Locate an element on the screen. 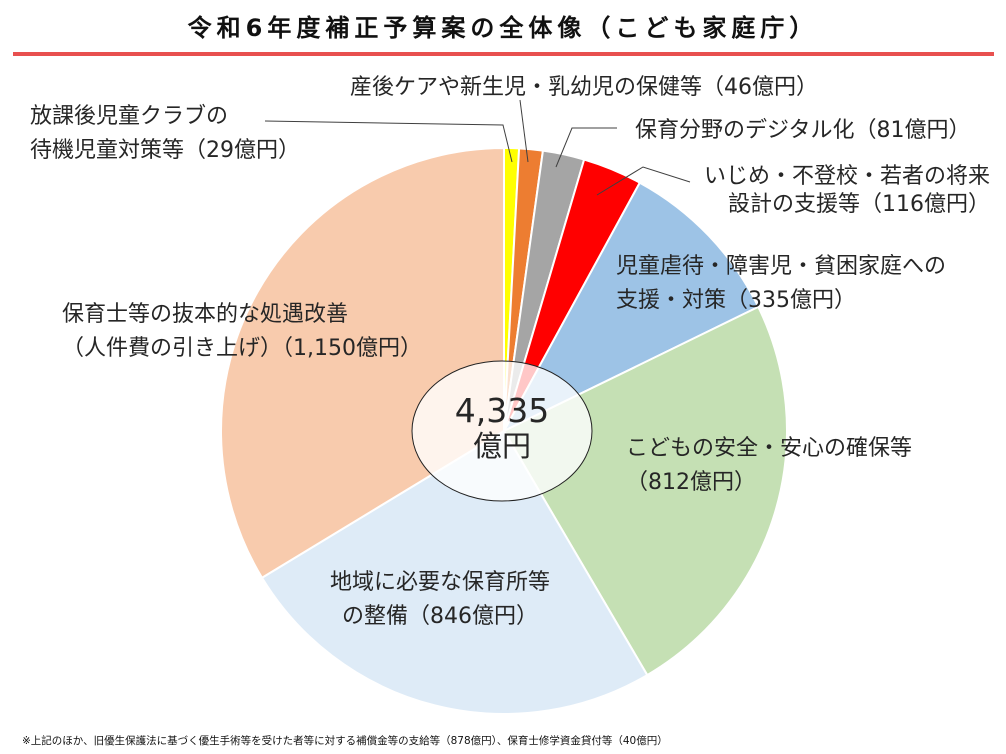 This screenshot has width=1006, height=754. label-bullying: いじめ・不登校・若者の将来 設計の支援等（116億円） is located at coordinates (846, 190).